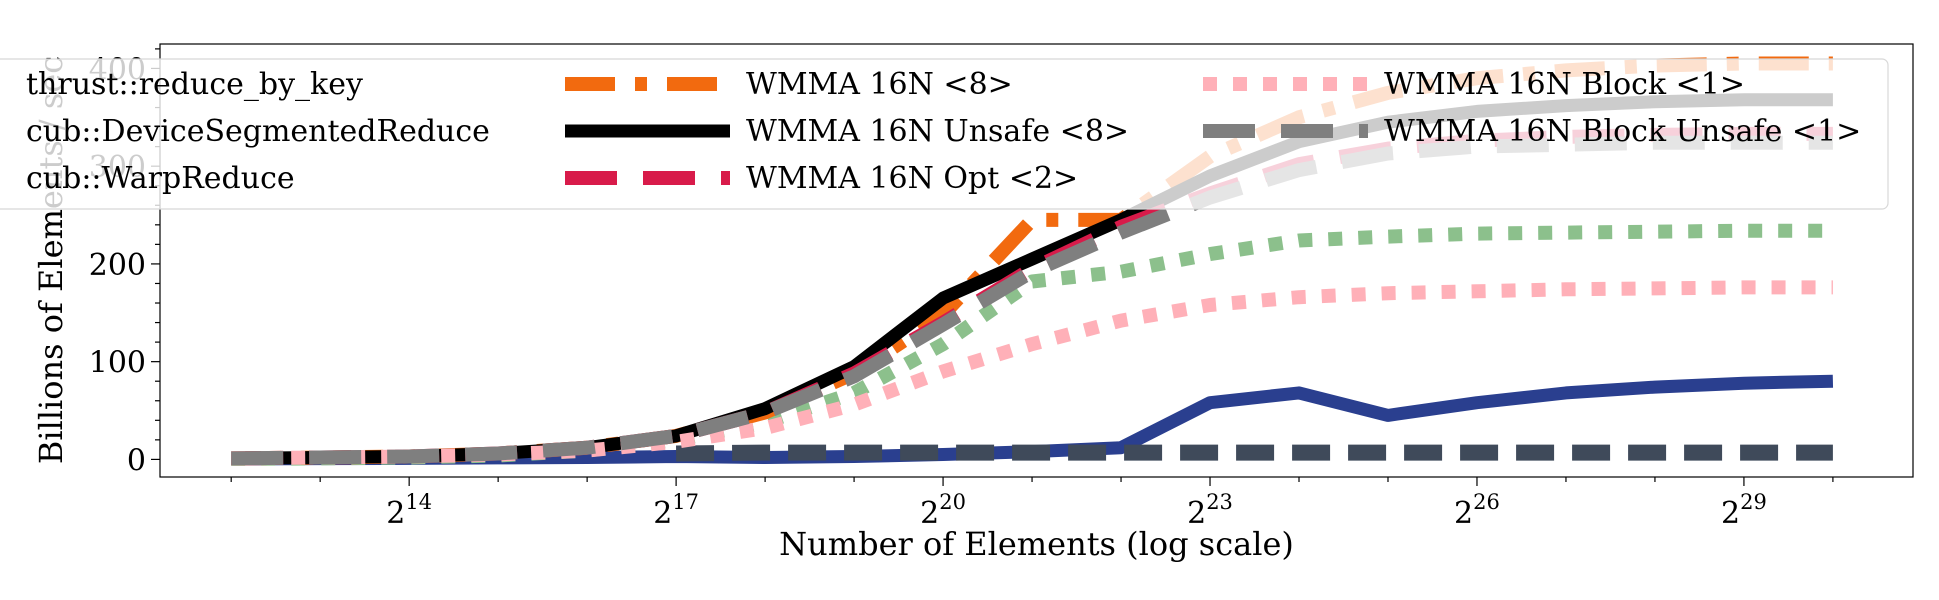  What do you see at coordinates (117, 265) in the screenshot?
I see `y-tick-label: 200` at bounding box center [117, 265].